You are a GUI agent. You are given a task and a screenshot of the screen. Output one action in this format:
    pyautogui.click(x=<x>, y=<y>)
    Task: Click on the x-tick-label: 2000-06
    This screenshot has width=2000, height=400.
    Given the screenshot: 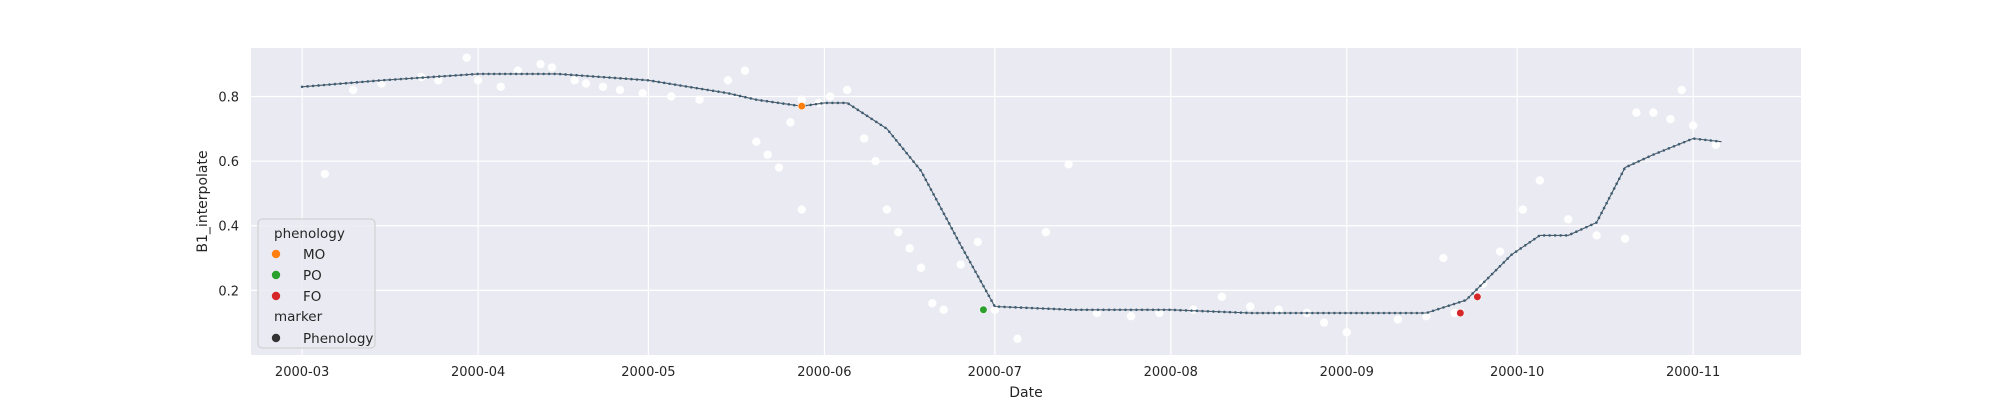 What is the action you would take?
    pyautogui.click(x=824, y=372)
    